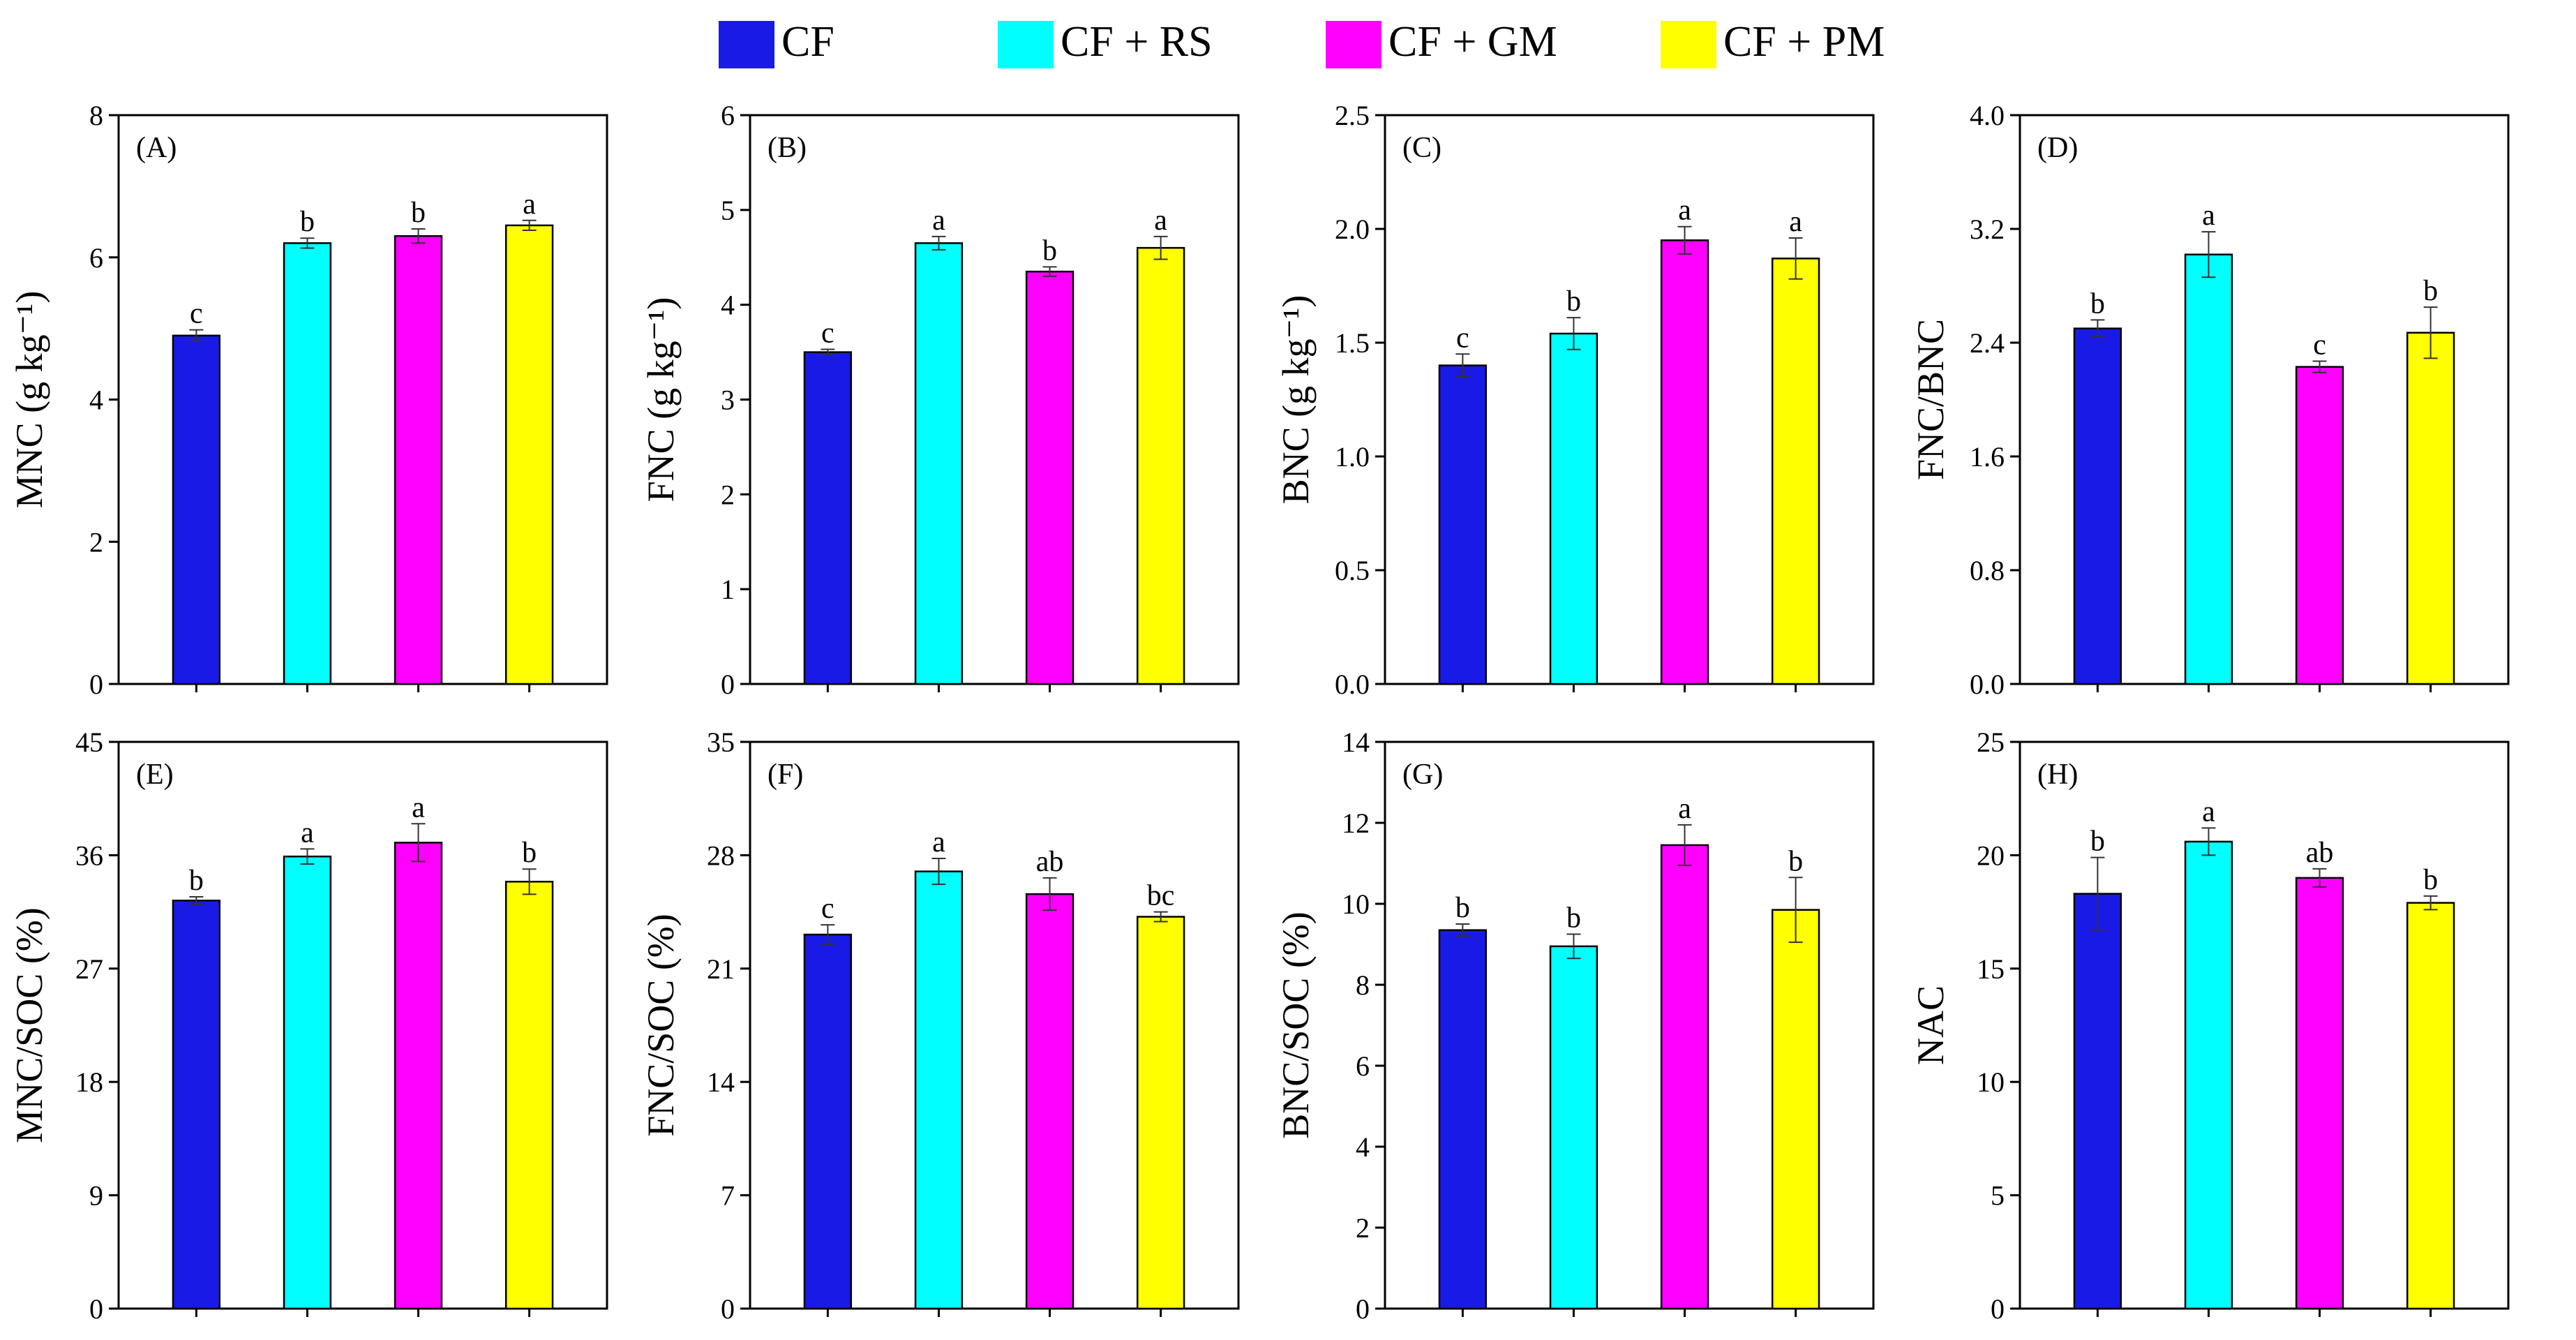  Describe the element at coordinates (1363, 1228) in the screenshot. I see `y-tick-label: 2` at that location.